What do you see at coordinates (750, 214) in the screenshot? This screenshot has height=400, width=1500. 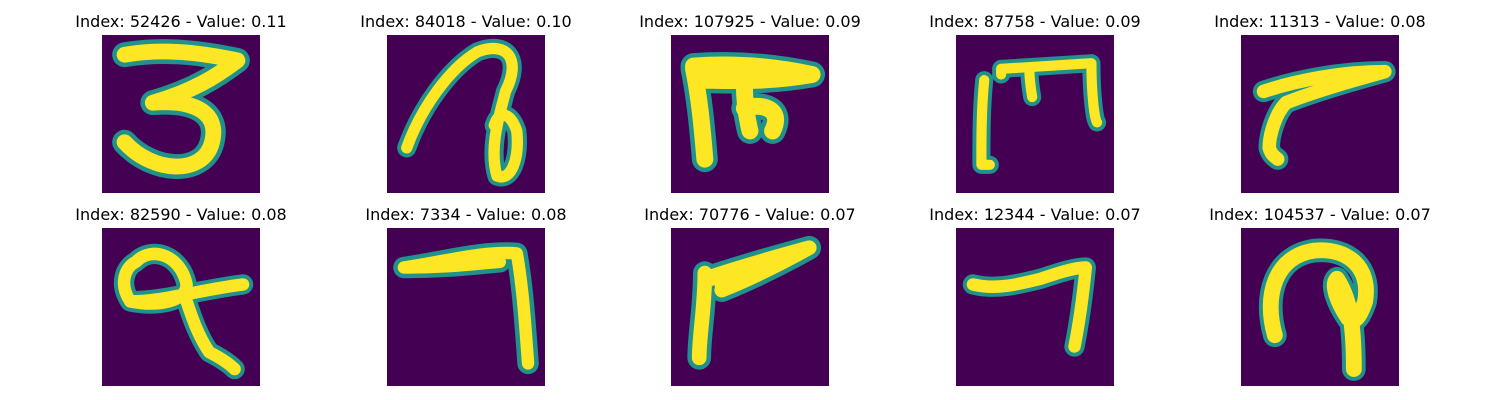 I see `panel-title: Index: 70776 - Value: 0.07` at bounding box center [750, 214].